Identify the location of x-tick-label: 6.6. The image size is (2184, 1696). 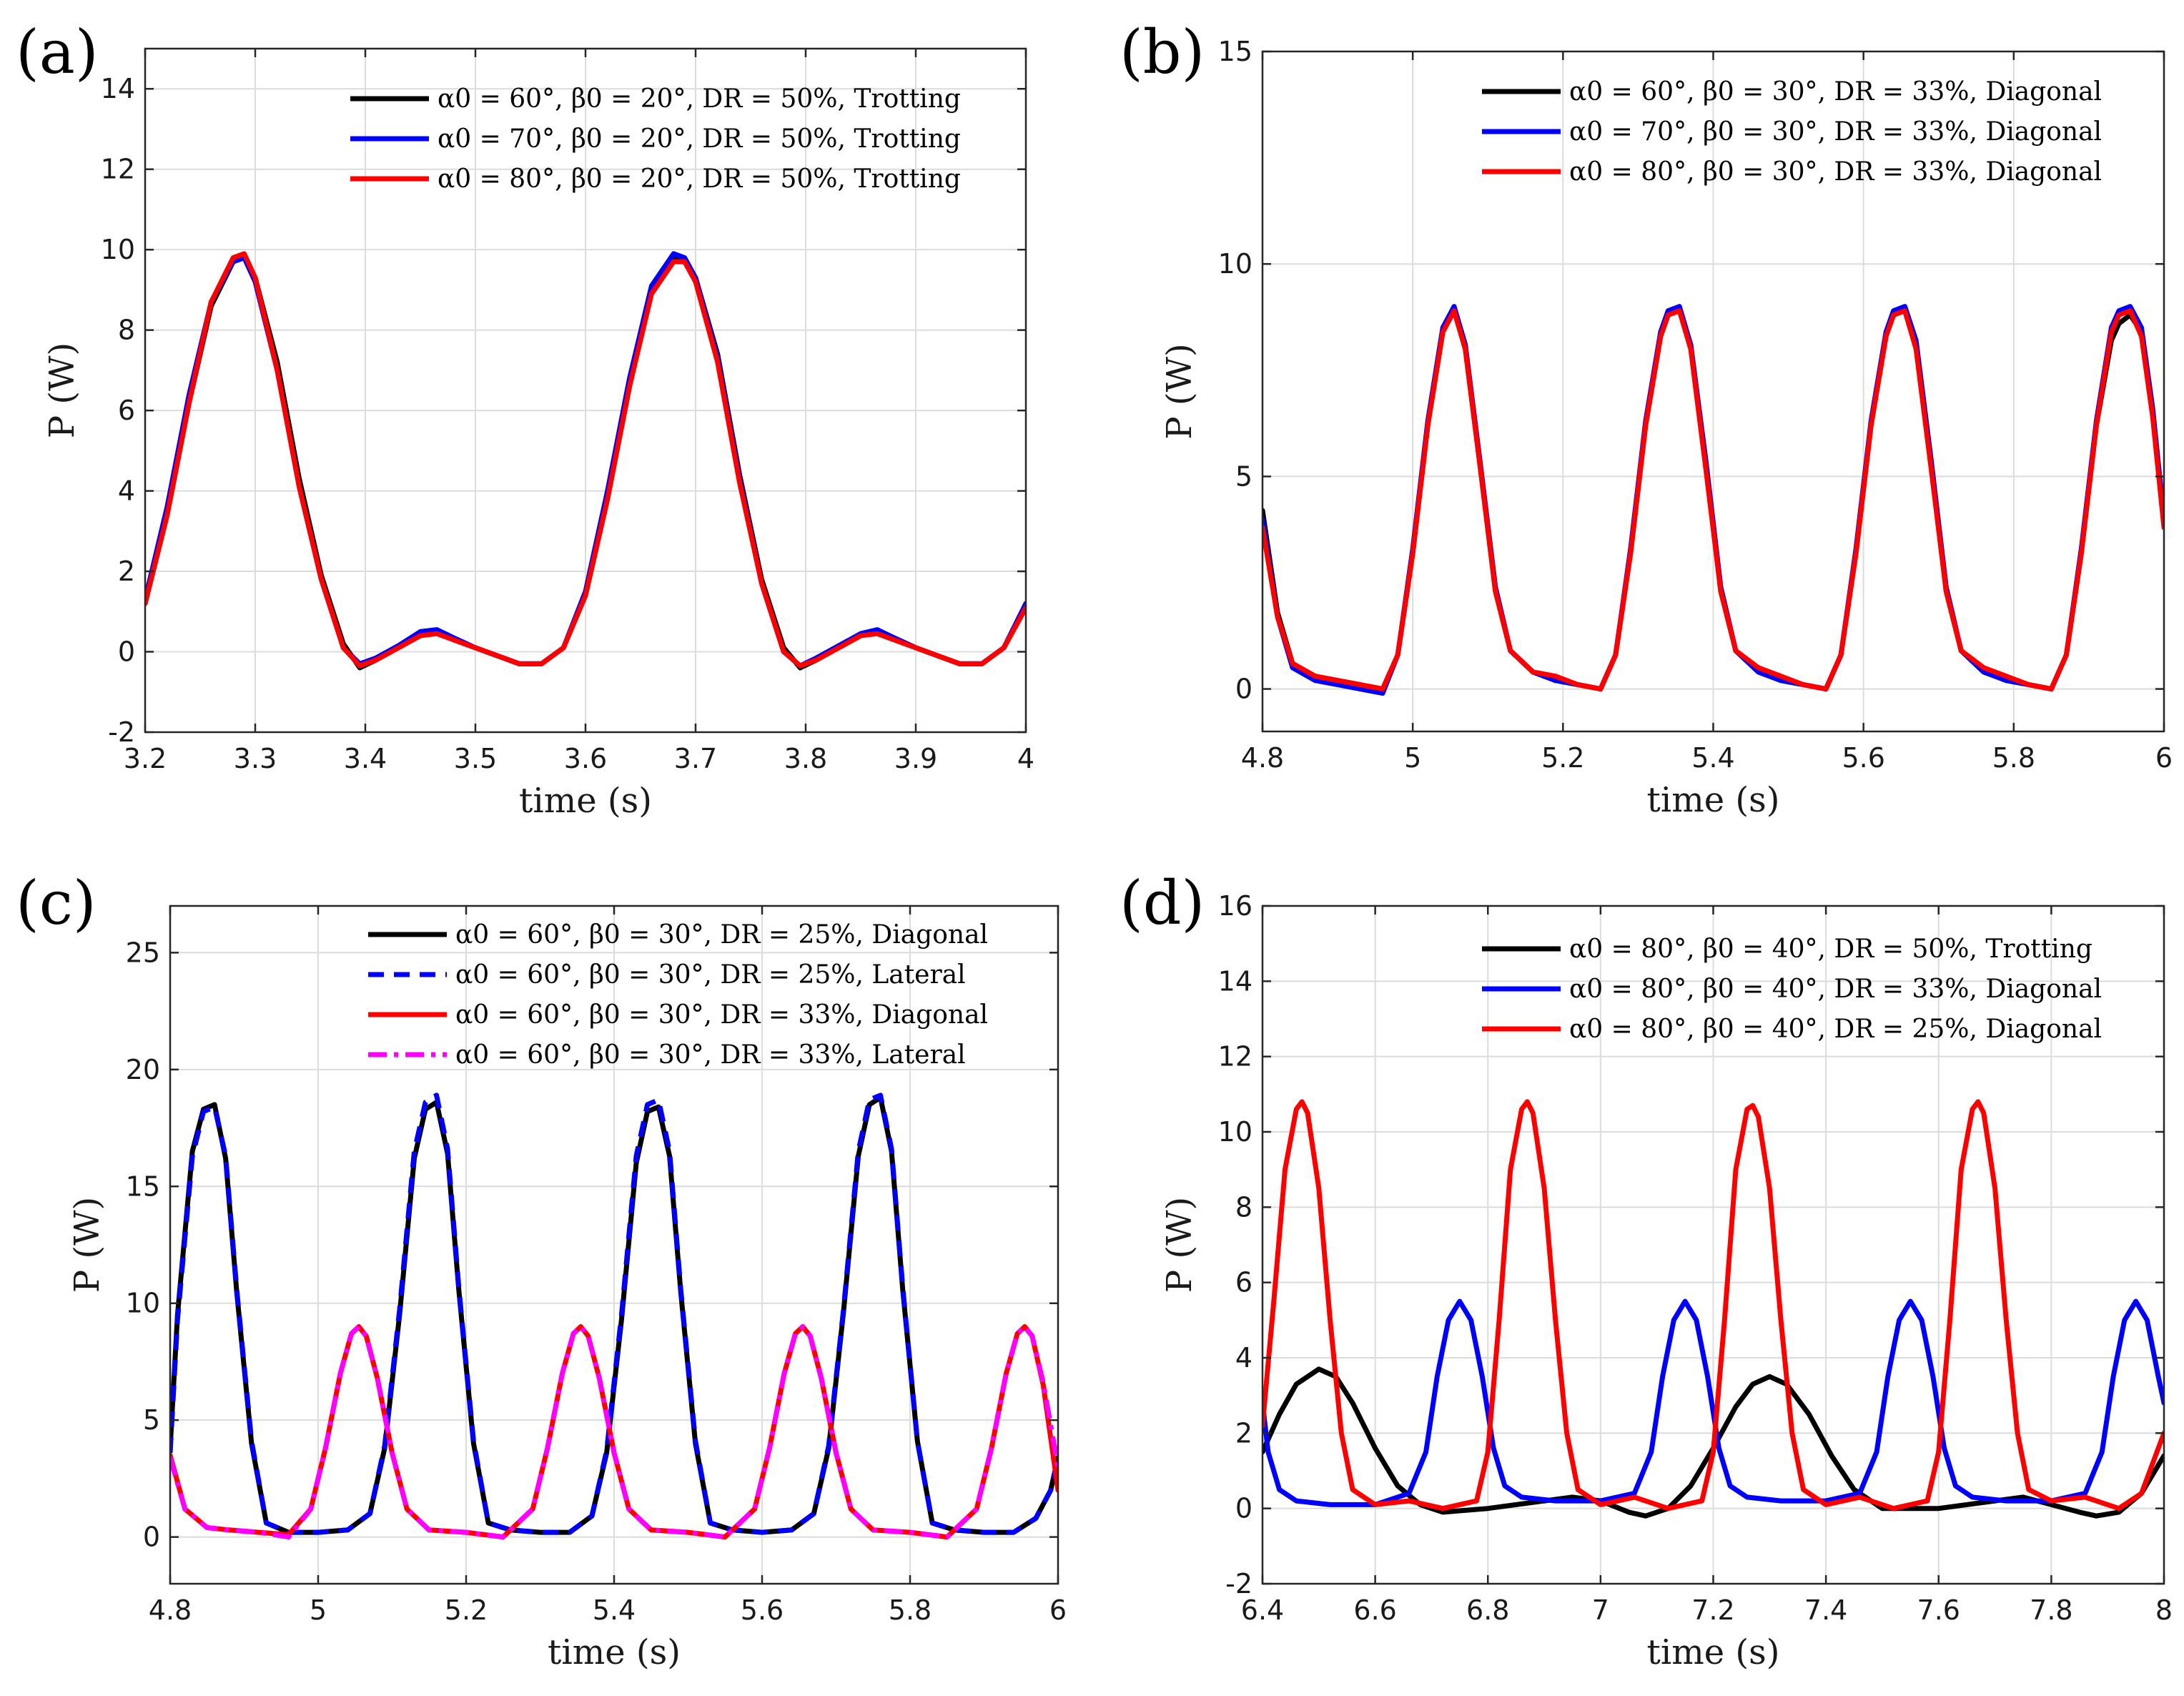
(1374, 1610).